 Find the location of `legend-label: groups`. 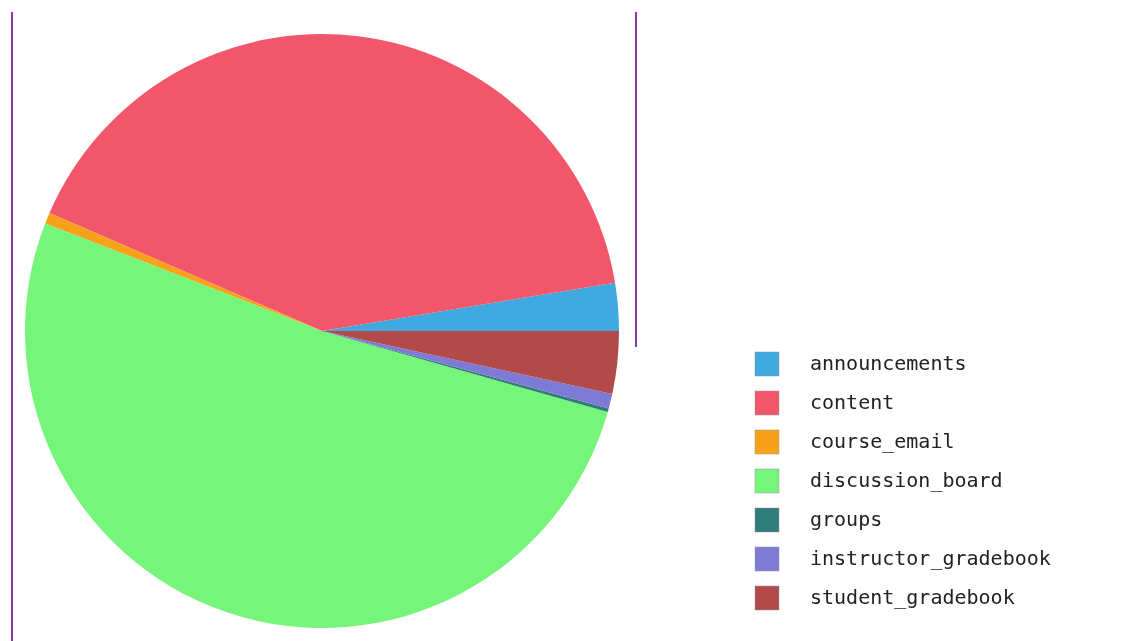

legend-label: groups is located at coordinates (846, 519).